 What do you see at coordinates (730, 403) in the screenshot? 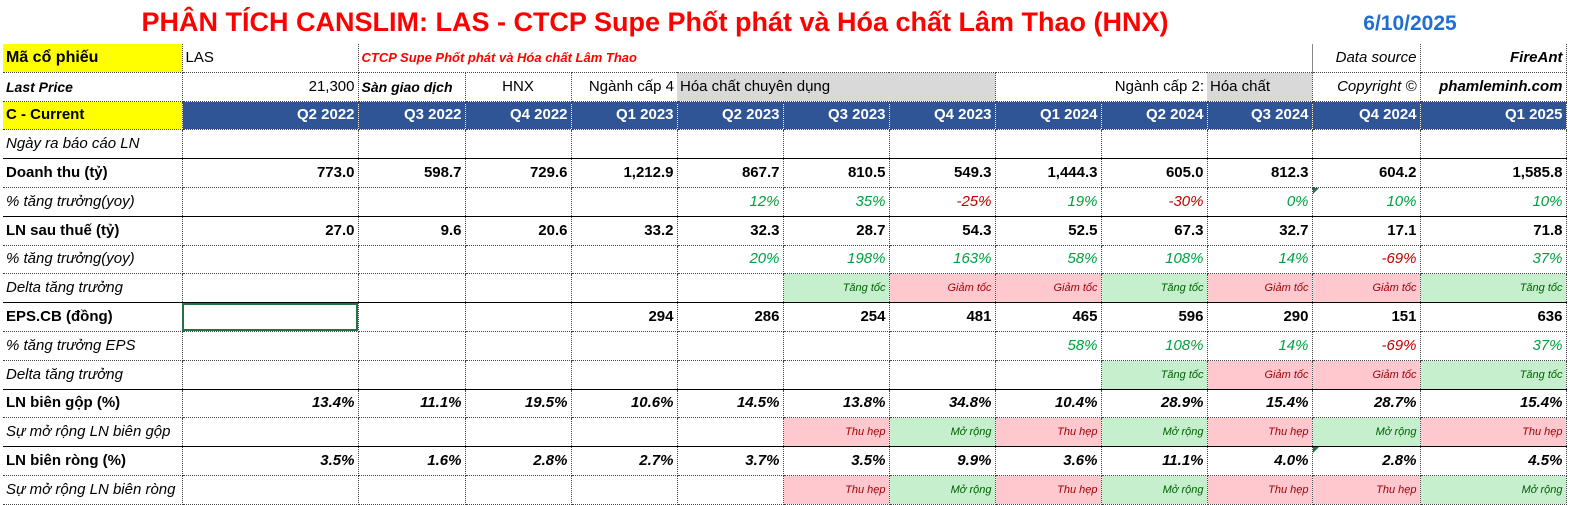
I see `value-cell: 14.5%` at bounding box center [730, 403].